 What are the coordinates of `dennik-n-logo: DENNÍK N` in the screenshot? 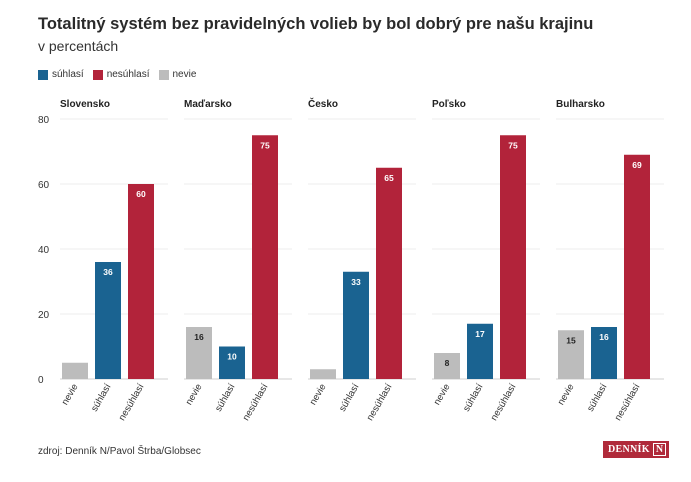 It's located at (636, 449).